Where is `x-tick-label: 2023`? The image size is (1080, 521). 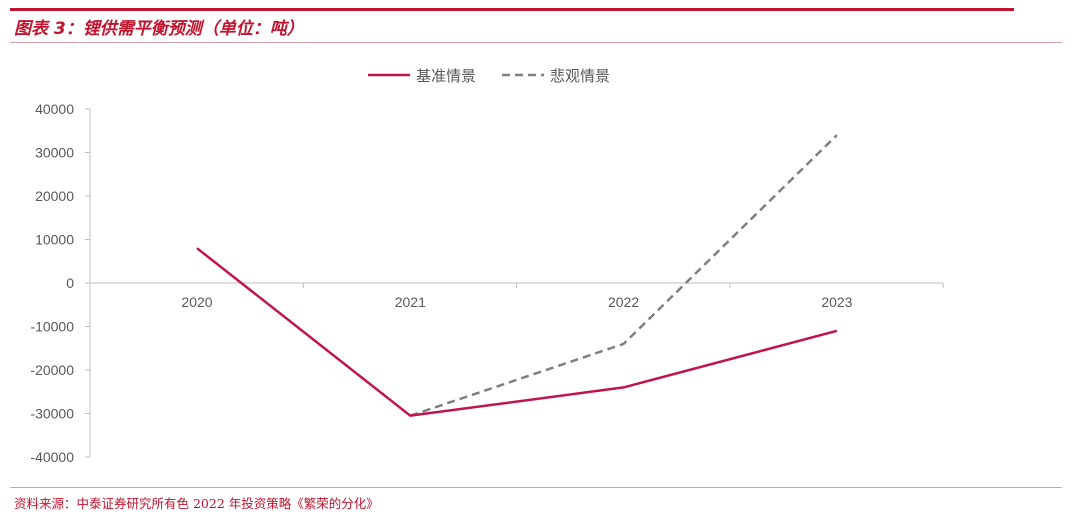
x-tick-label: 2023 is located at coordinates (836, 302).